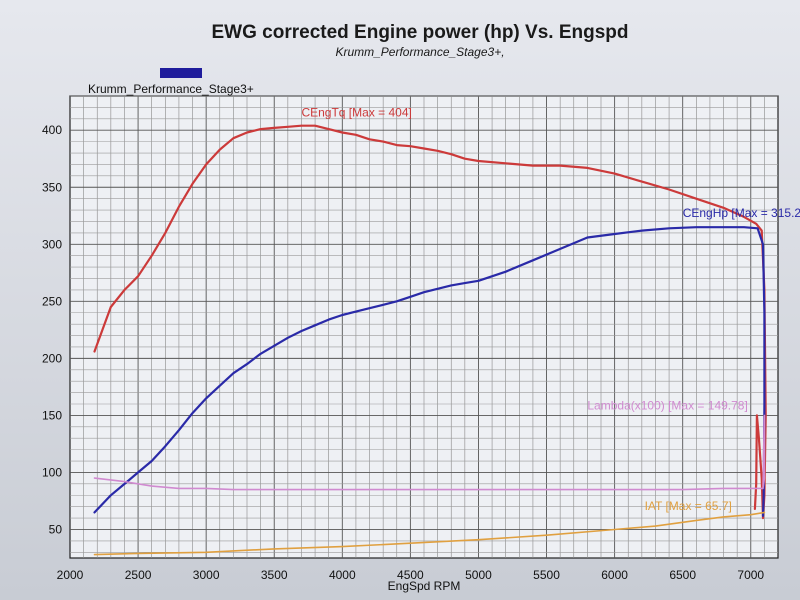  What do you see at coordinates (342, 575) in the screenshot?
I see `x-tick-label: 4000` at bounding box center [342, 575].